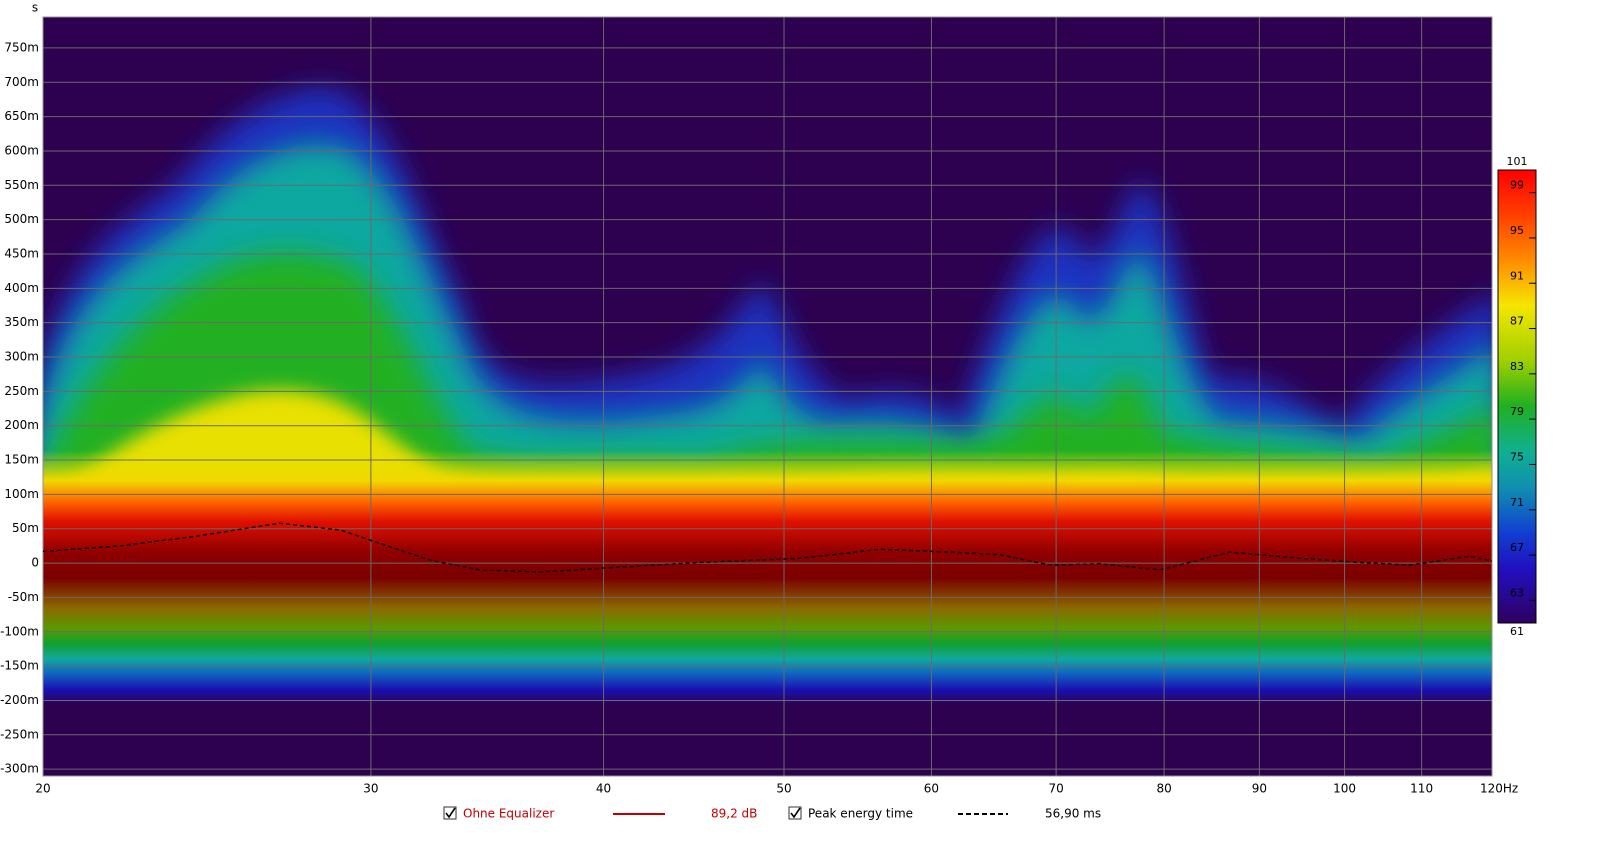 This screenshot has height=845, width=1600. What do you see at coordinates (1517, 411) in the screenshot?
I see `colorbar-tick-label: 79` at bounding box center [1517, 411].